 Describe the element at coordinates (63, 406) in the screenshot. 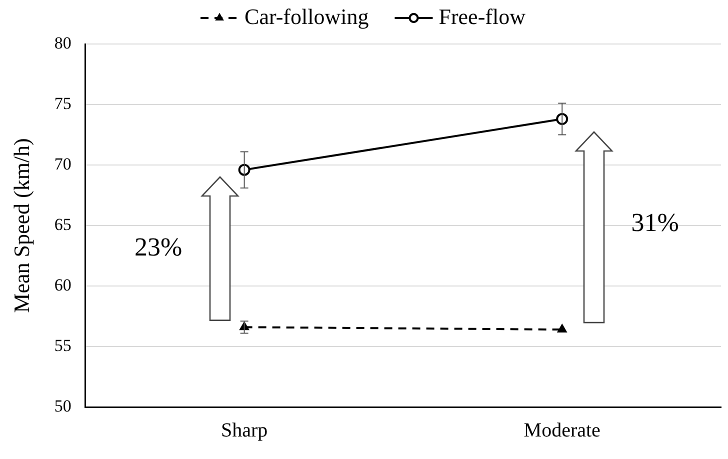

I see `y-tick-label: 50` at that location.